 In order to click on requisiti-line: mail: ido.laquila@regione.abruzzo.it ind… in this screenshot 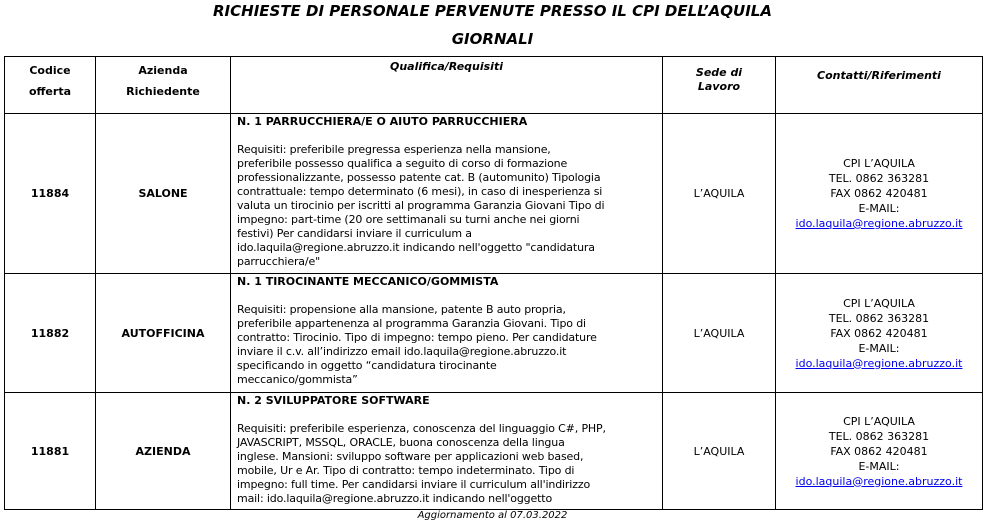, I will do `click(395, 498)`.